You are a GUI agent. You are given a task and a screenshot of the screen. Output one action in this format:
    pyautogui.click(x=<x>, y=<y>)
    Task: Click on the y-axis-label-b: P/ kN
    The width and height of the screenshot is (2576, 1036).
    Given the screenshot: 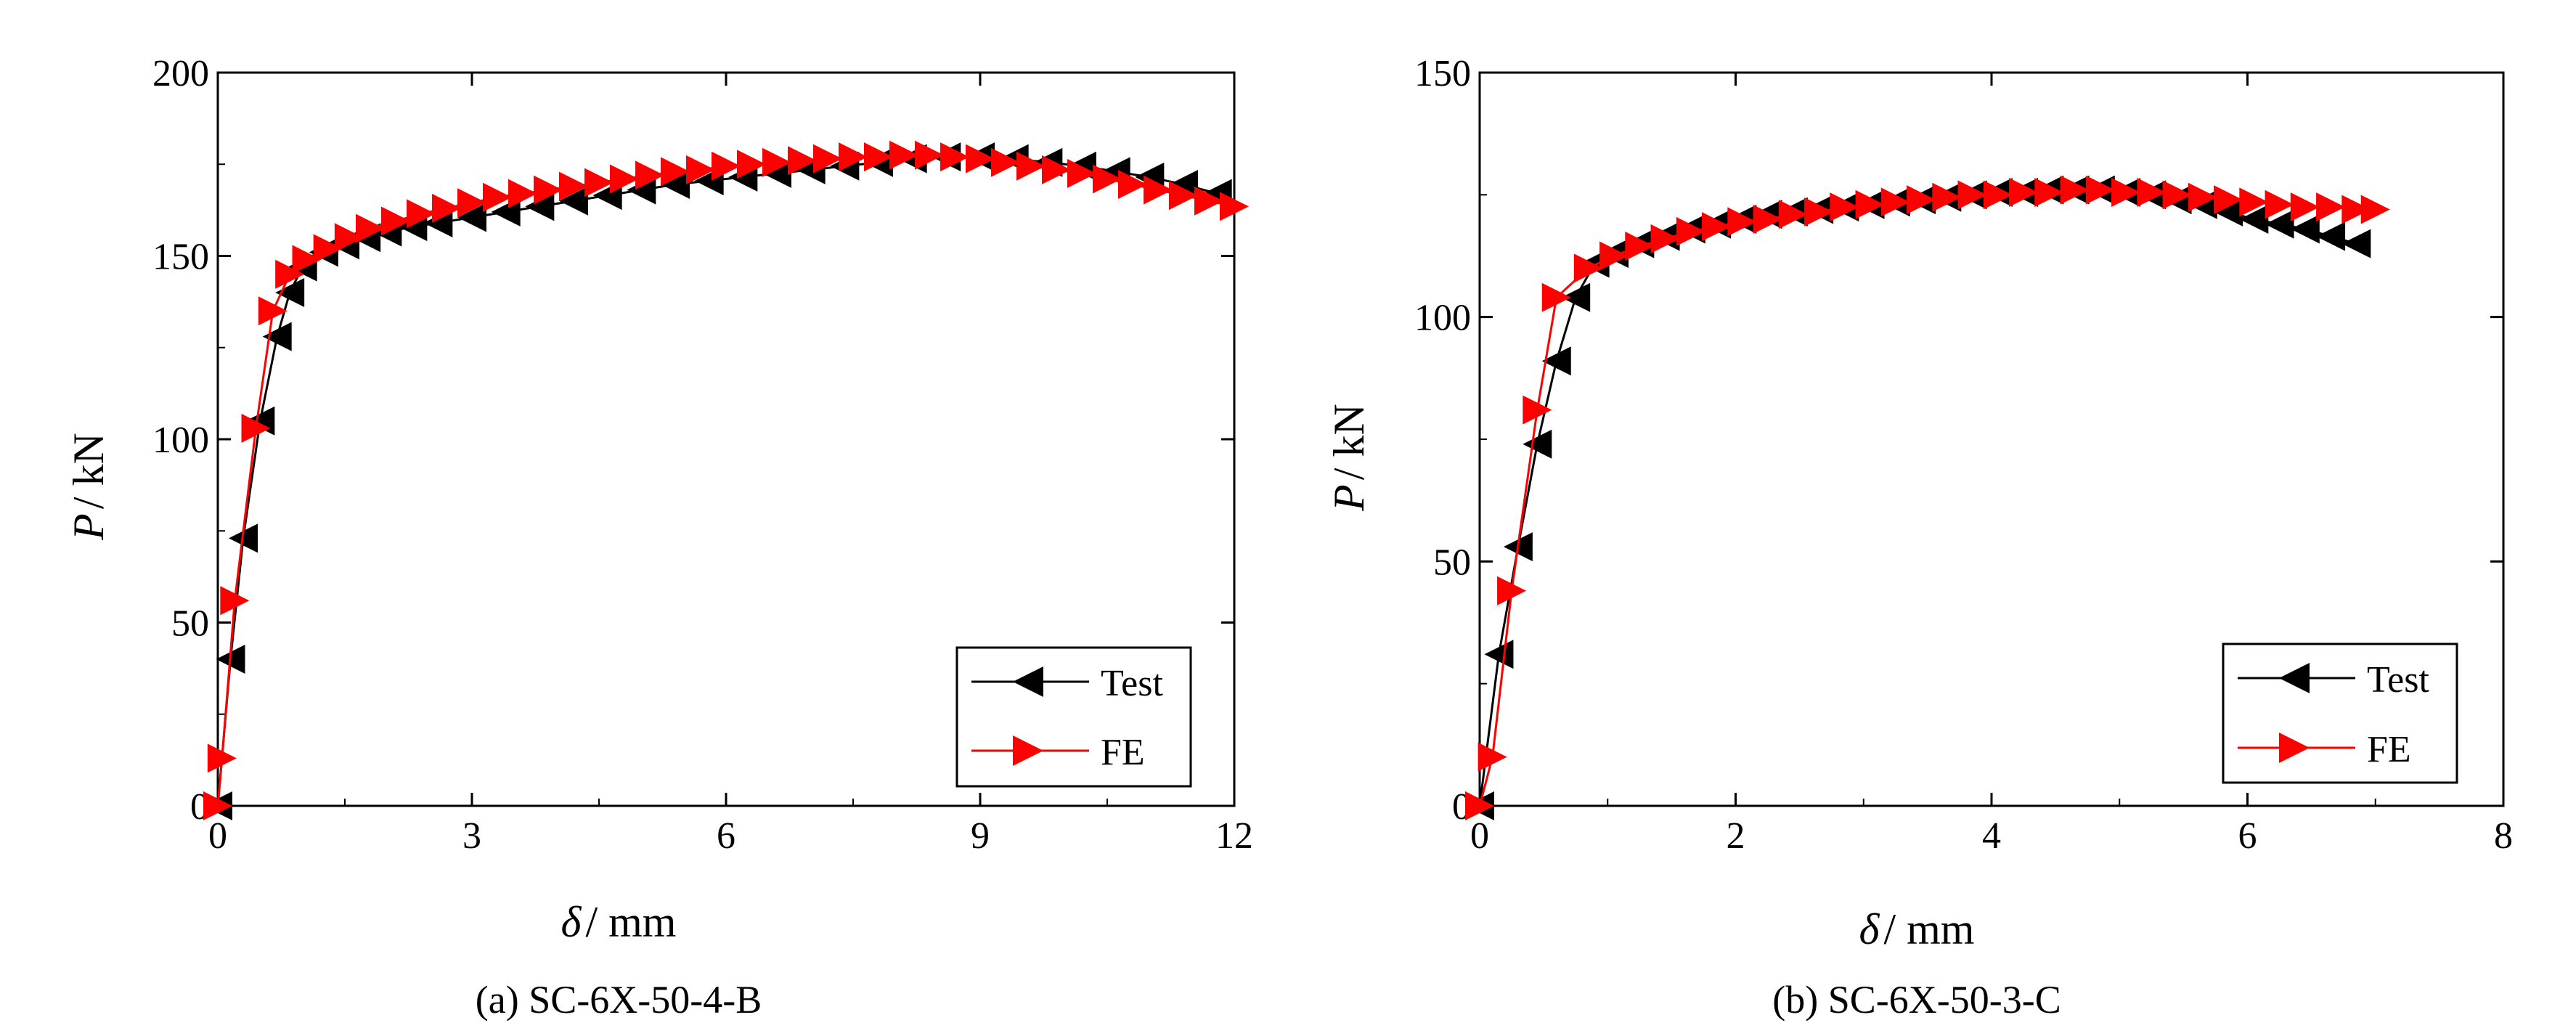 What is the action you would take?
    pyautogui.click(x=1349, y=458)
    